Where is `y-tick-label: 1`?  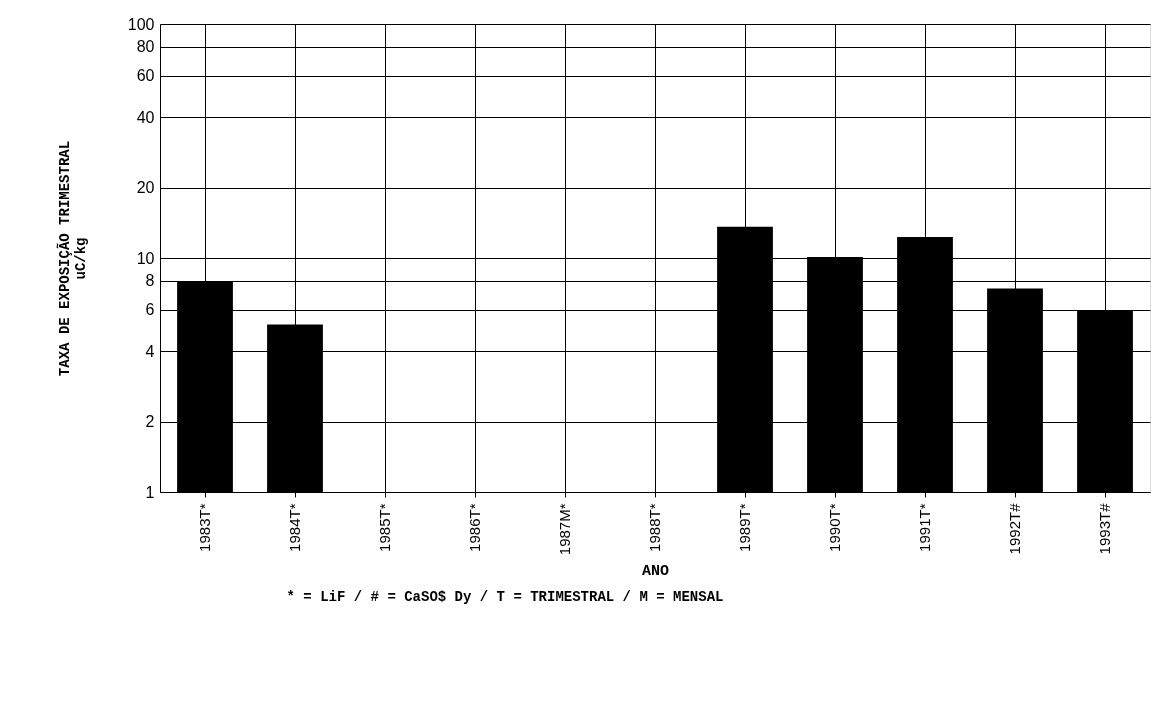 y-tick-label: 1 is located at coordinates (150, 492).